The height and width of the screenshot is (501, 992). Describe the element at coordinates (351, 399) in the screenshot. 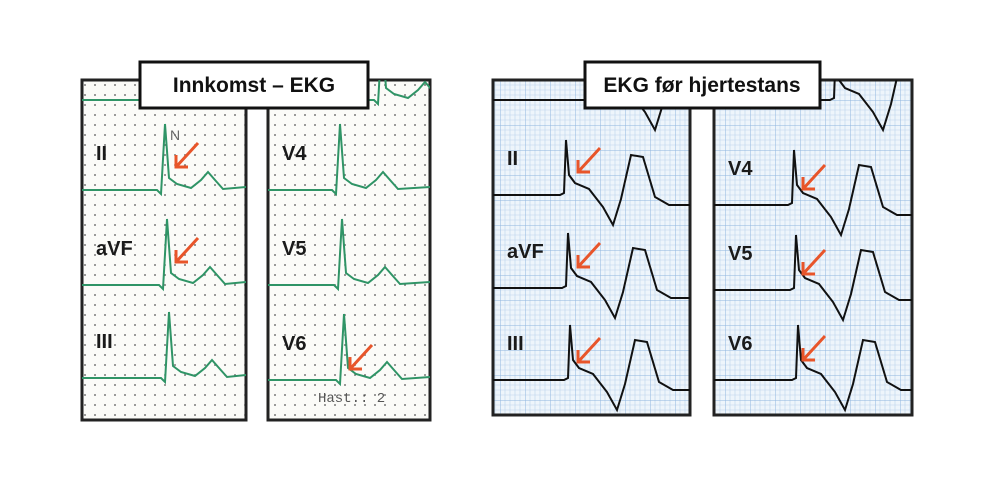

I see `speed-label: Hast.: 2` at that location.